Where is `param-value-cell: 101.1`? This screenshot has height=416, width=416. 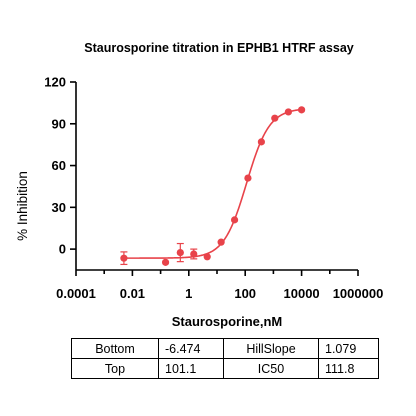 param-value-cell: 101.1 is located at coordinates (191, 368).